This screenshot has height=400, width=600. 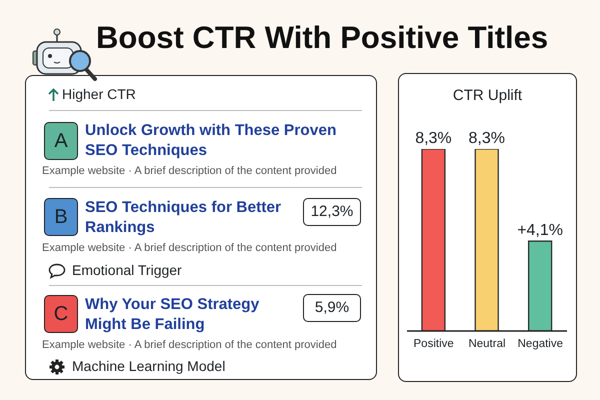 What do you see at coordinates (61, 217) in the screenshot?
I see `text: B` at bounding box center [61, 217].